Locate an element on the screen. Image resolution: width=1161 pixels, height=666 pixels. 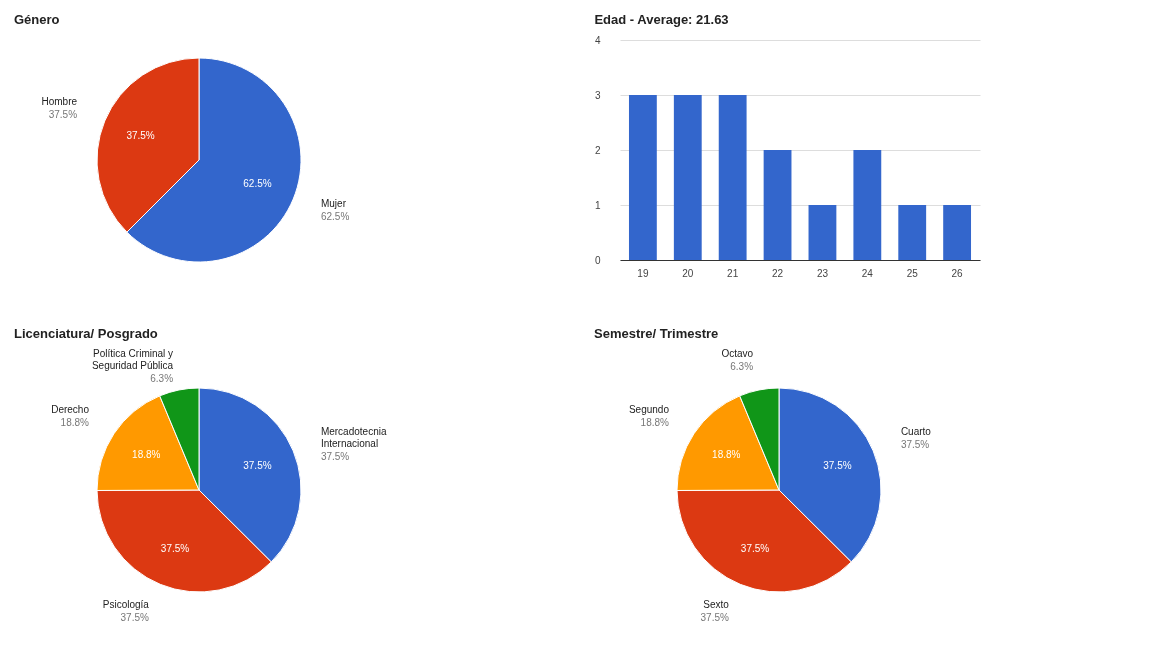
slice-label: Cuarto is located at coordinates (916, 432).